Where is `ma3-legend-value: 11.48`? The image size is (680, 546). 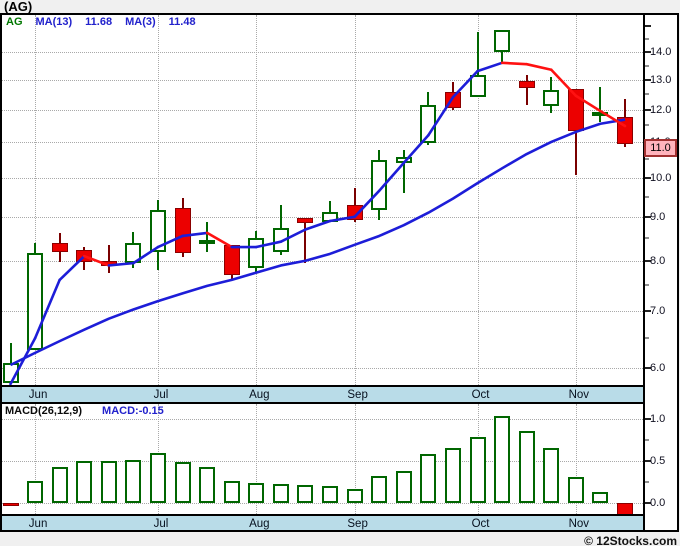
ma3-legend-value: 11.48 is located at coordinates (182, 22).